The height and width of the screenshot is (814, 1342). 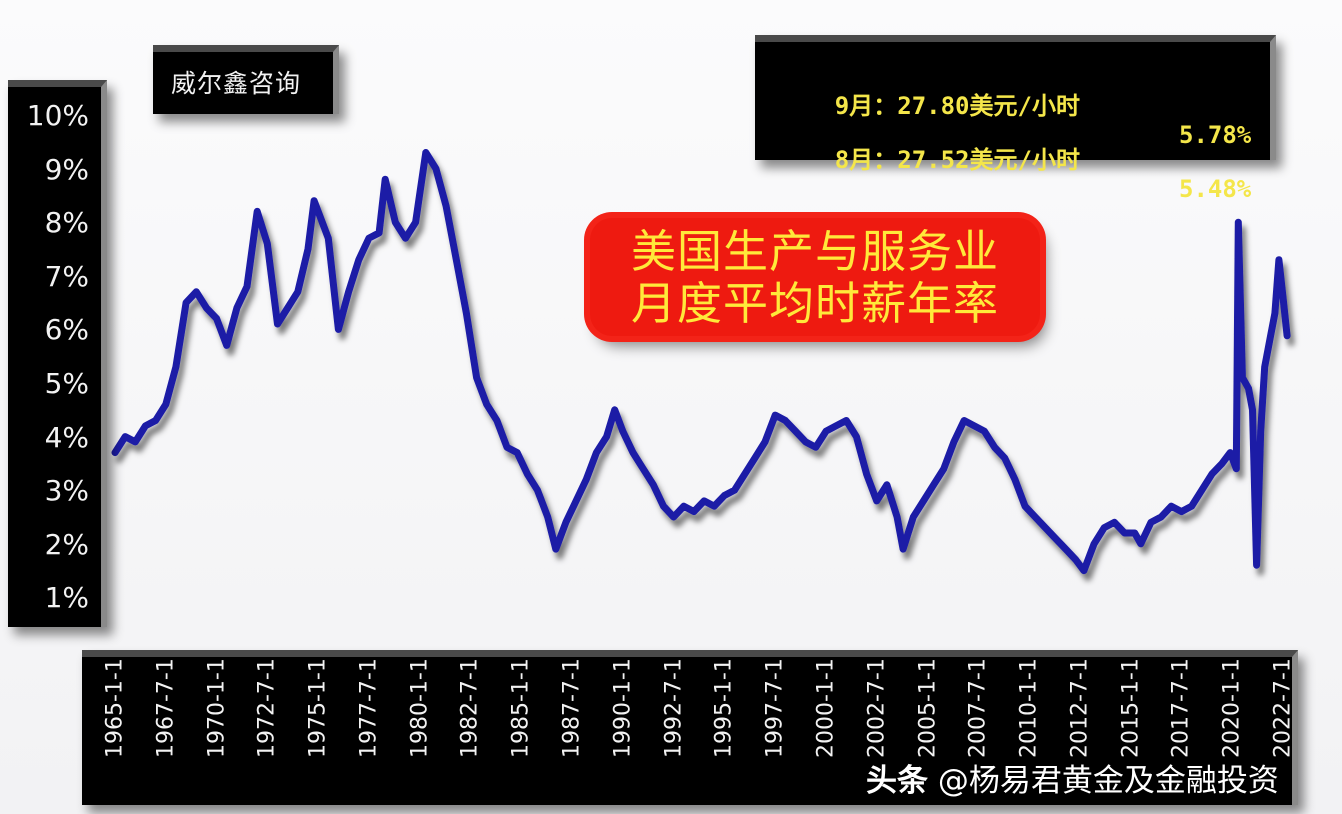 I want to click on brand-label-box: 威尔鑫咨询, so click(x=246, y=79).